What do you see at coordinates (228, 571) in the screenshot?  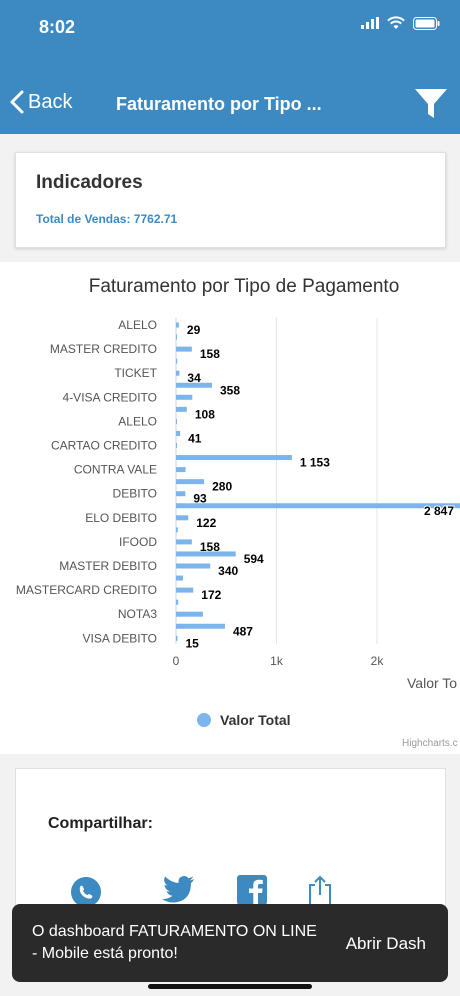 I see `data-label: 340` at bounding box center [228, 571].